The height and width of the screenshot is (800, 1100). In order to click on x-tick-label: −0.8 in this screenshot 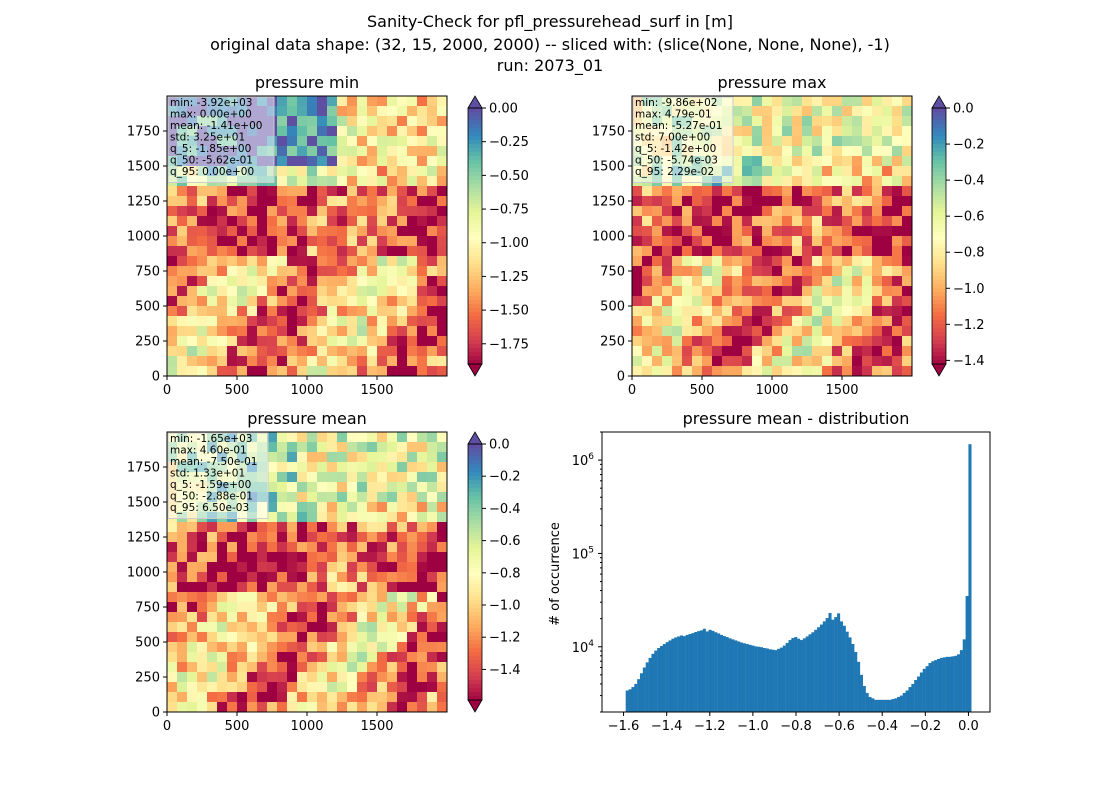, I will do `click(796, 726)`.